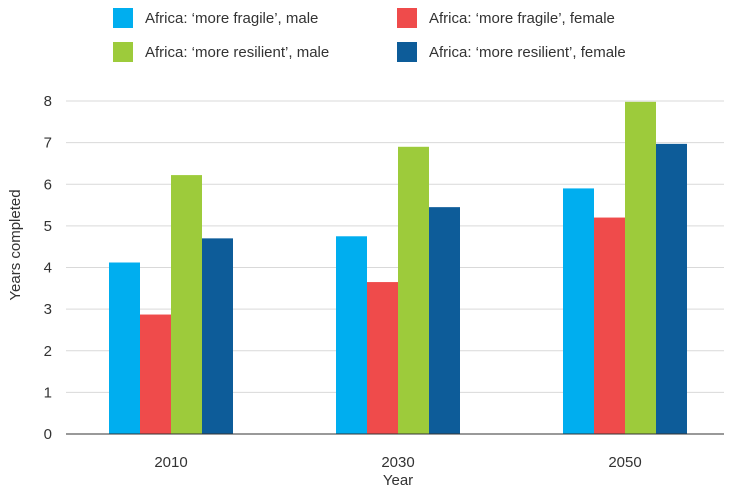 This screenshot has height=491, width=739. Describe the element at coordinates (48, 101) in the screenshot. I see `y-tick-label: 8` at that location.